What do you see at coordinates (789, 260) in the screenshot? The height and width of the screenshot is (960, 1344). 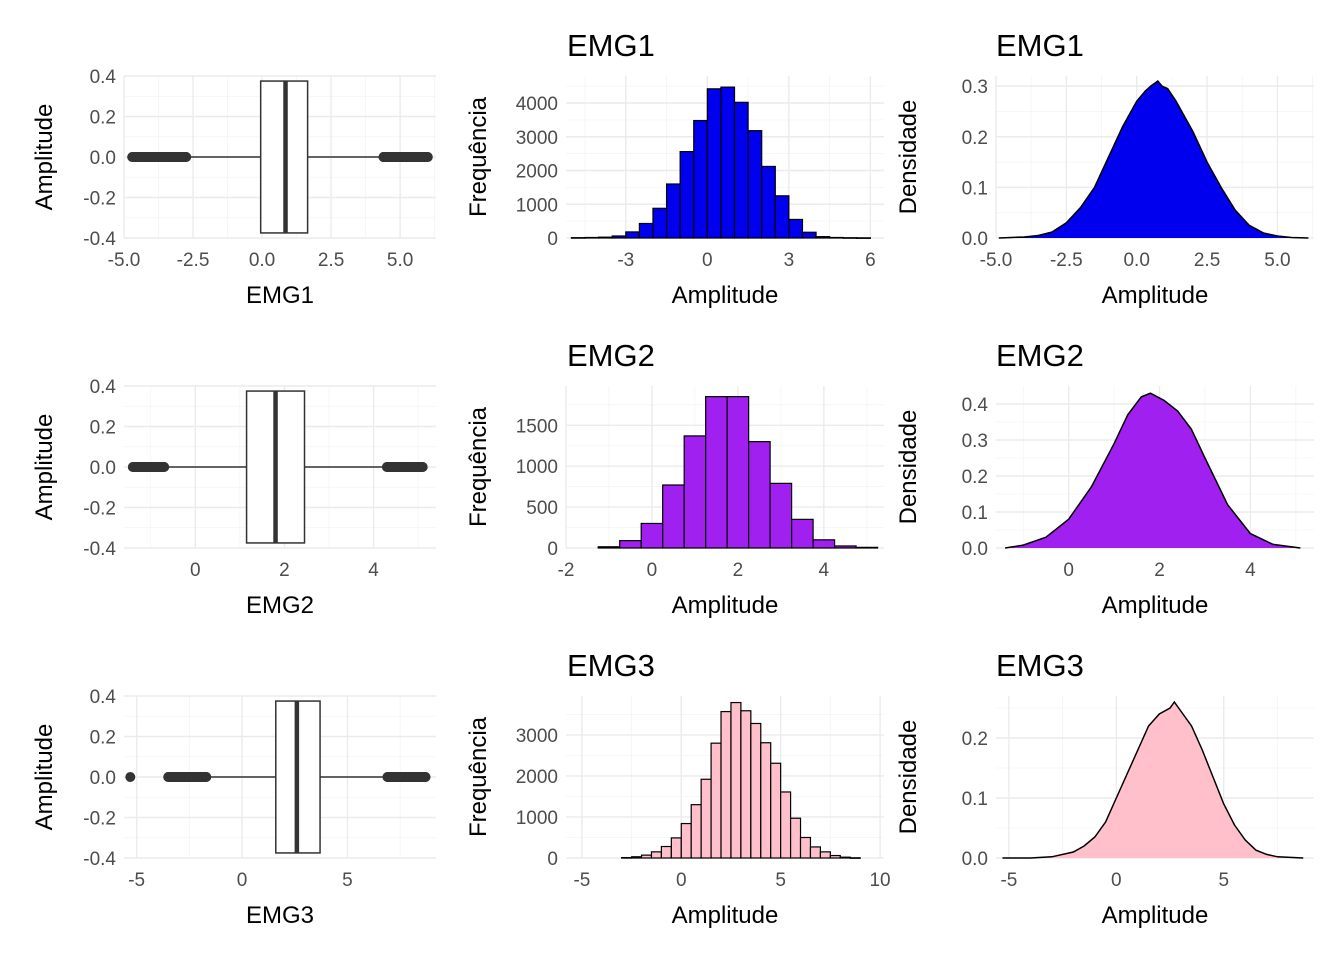 I see `x-tick-label: 3` at bounding box center [789, 260].